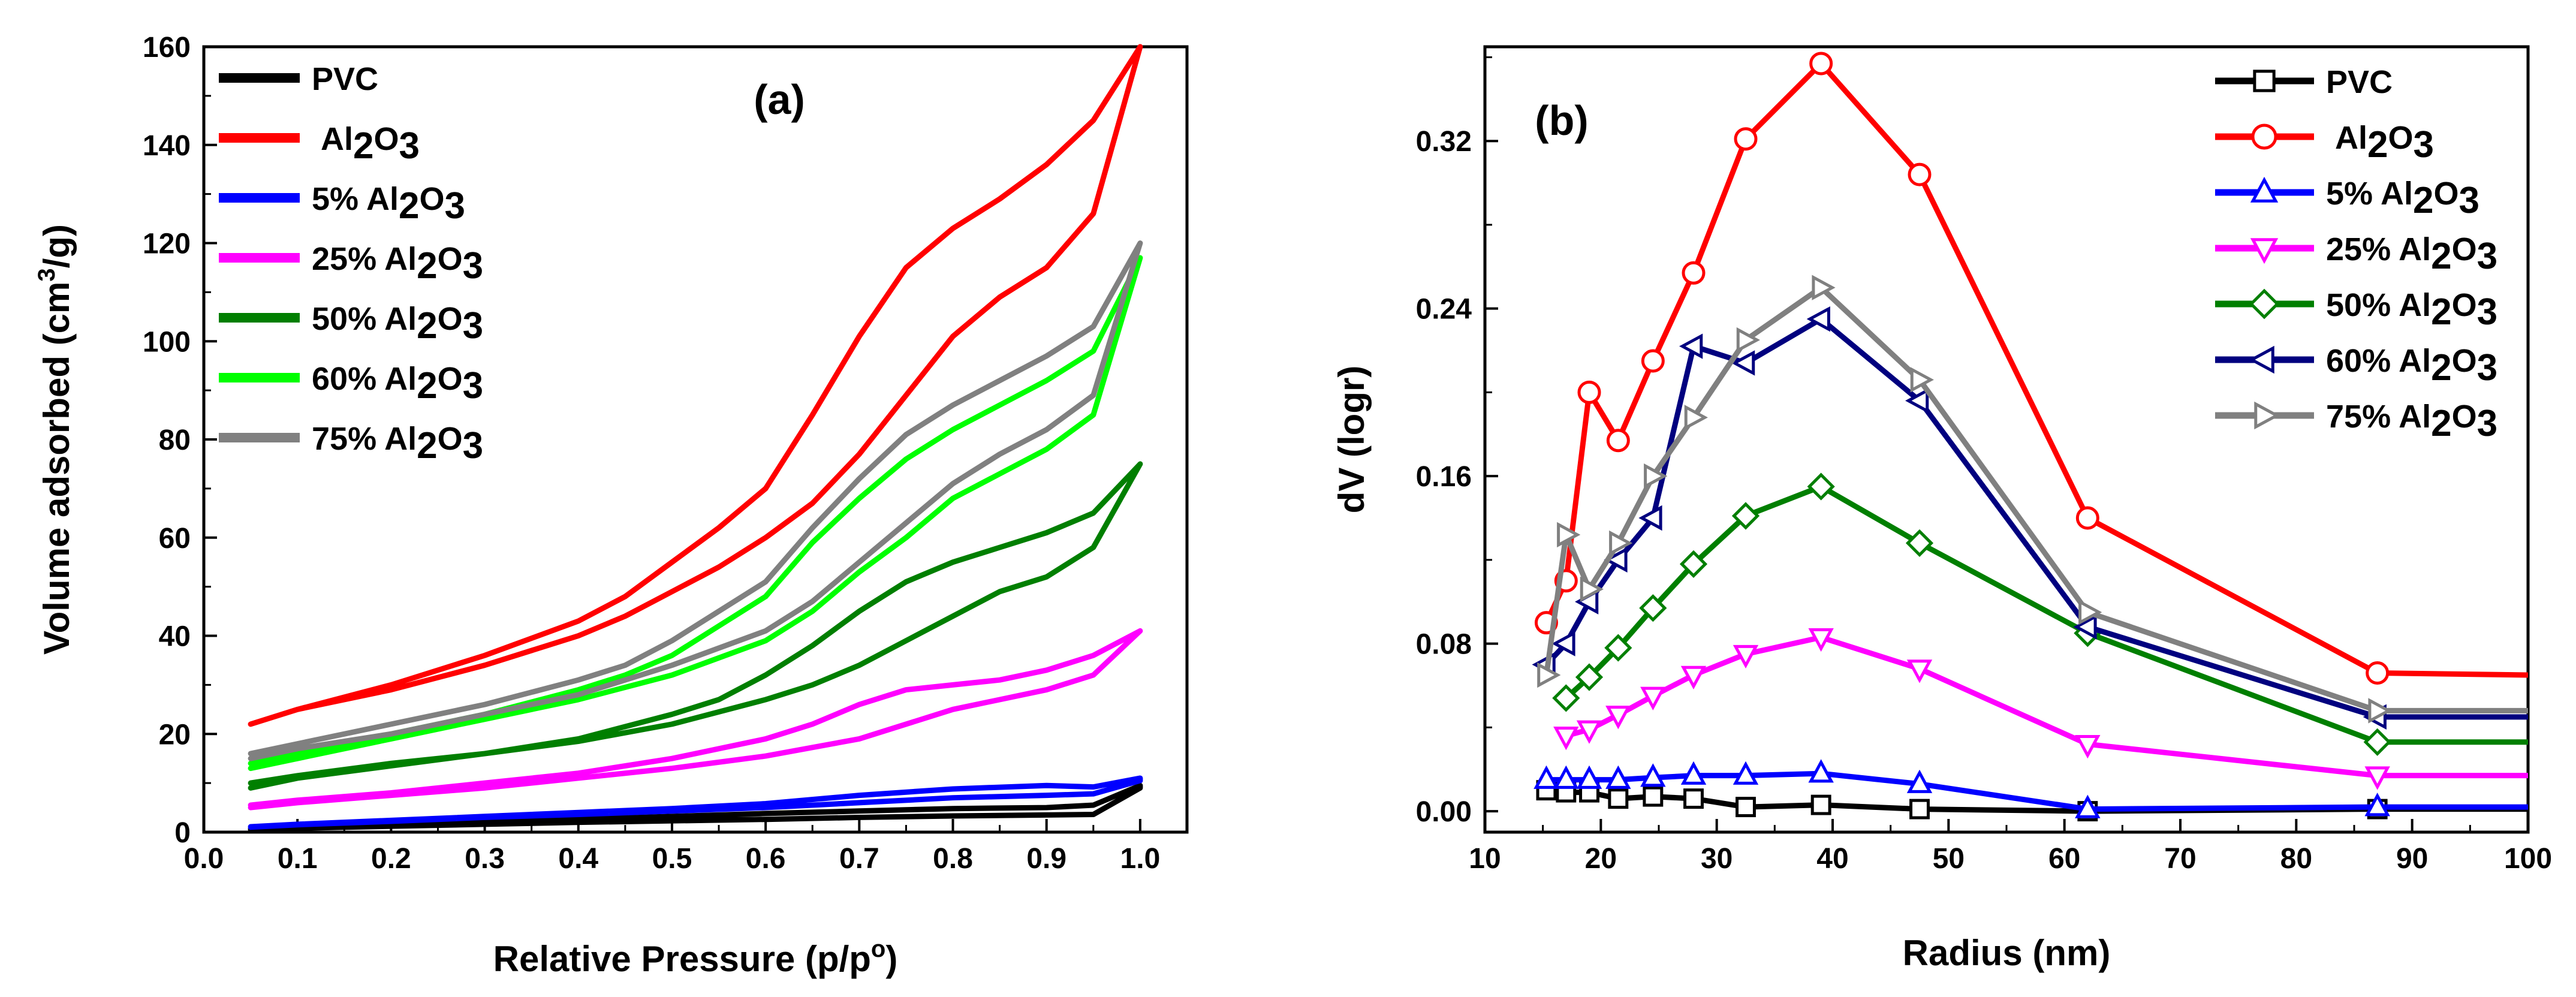 Image resolution: width=2576 pixels, height=997 pixels. Describe the element at coordinates (167, 244) in the screenshot. I see `y-tick-label: 120` at that location.